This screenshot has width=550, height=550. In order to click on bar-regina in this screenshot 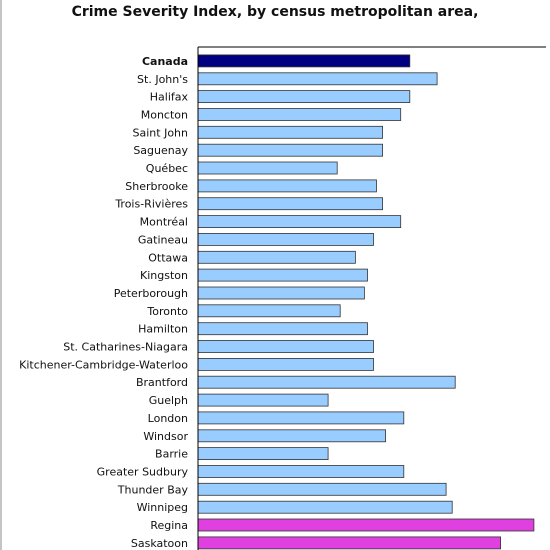, I will do `click(366, 525)`.